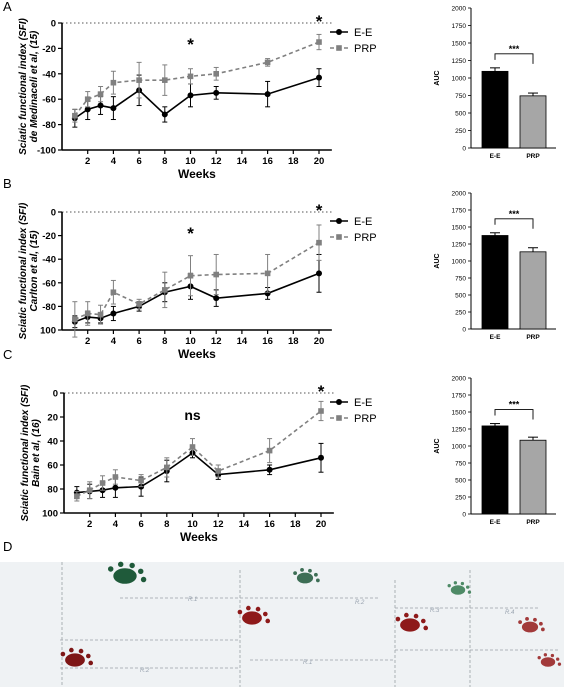 The height and width of the screenshot is (687, 564). What do you see at coordinates (242, 341) in the screenshot?
I see `x-tick-label: 14` at bounding box center [242, 341].